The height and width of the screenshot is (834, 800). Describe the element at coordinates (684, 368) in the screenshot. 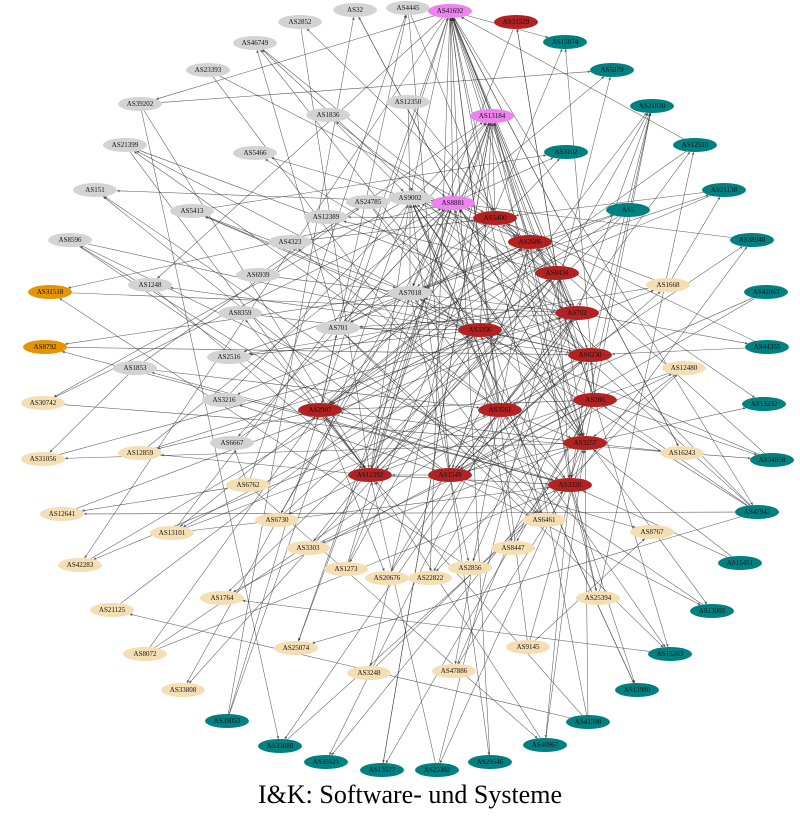

I see `node: AS12480` at that location.